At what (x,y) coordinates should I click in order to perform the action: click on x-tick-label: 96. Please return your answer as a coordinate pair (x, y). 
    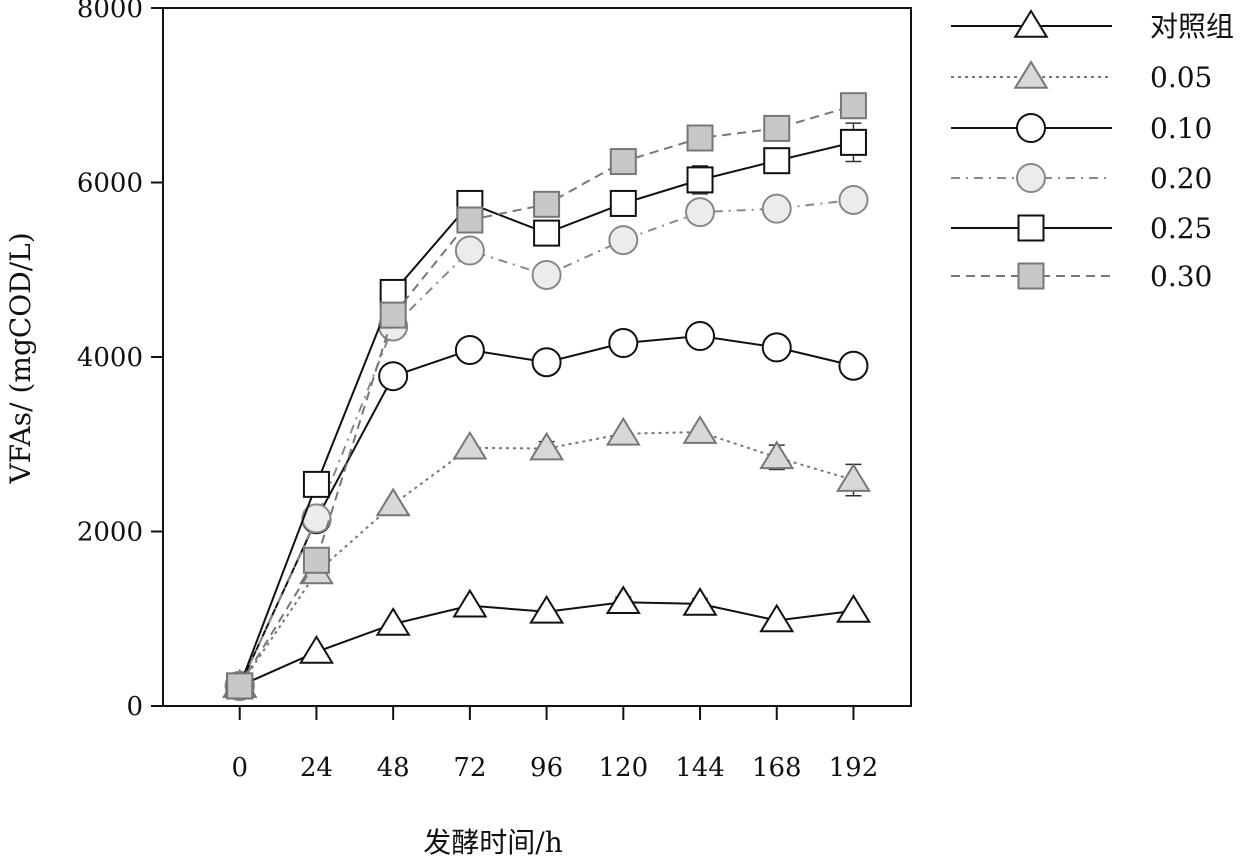
    Looking at the image, I should click on (546, 768).